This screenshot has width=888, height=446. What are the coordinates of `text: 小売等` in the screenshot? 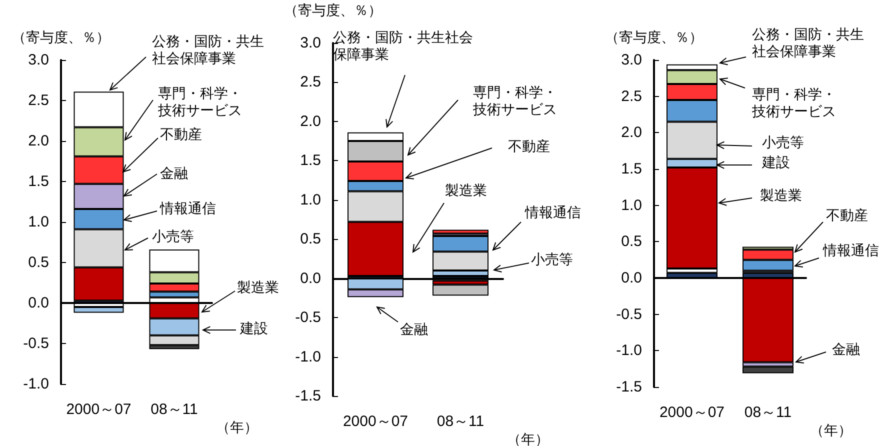 It's located at (552, 260).